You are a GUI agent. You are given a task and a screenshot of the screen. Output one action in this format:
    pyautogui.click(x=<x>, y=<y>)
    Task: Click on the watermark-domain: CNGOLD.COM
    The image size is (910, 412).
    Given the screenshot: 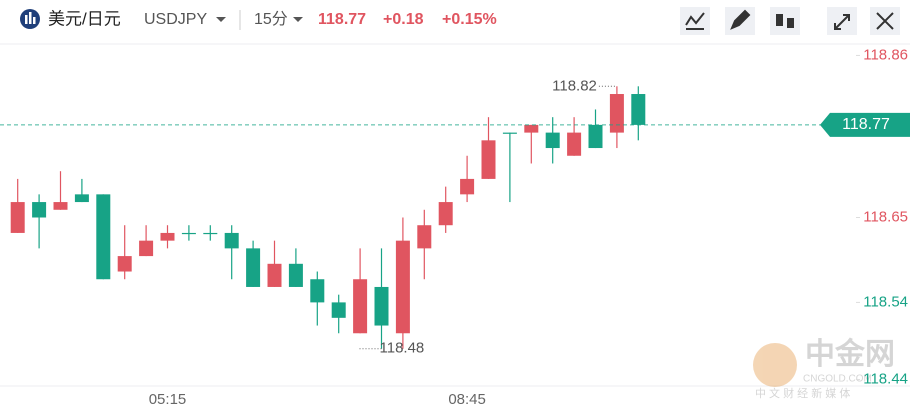 What is the action you would take?
    pyautogui.click(x=837, y=379)
    